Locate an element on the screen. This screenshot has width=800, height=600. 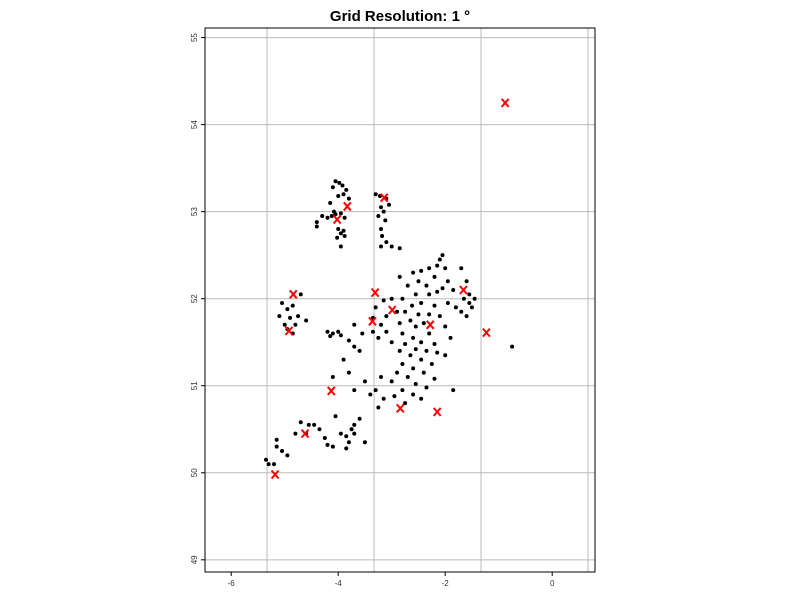
y-tick-label: 53 is located at coordinates (194, 211).